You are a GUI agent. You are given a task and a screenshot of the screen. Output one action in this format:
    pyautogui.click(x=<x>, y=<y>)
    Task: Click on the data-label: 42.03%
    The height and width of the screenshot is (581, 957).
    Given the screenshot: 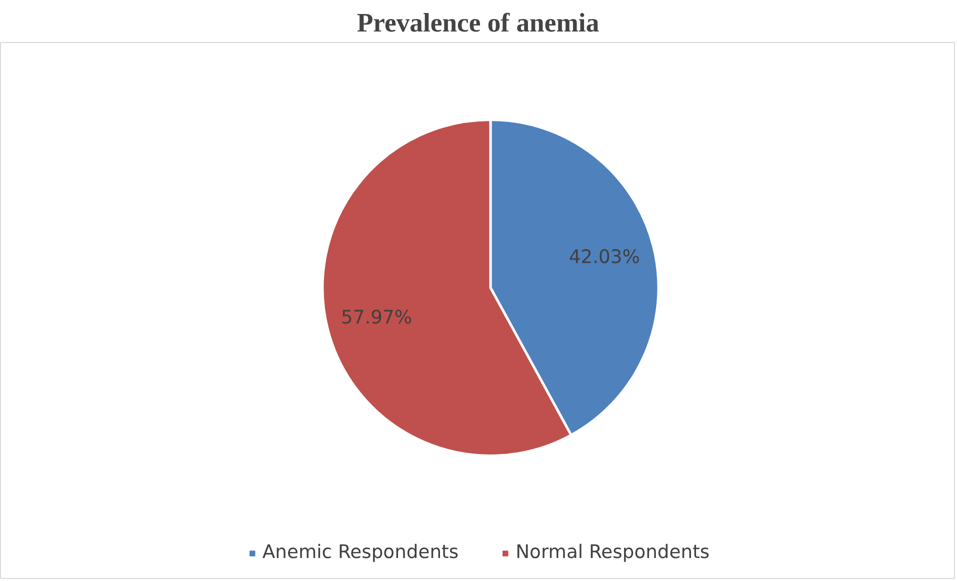 What is the action you would take?
    pyautogui.click(x=604, y=257)
    